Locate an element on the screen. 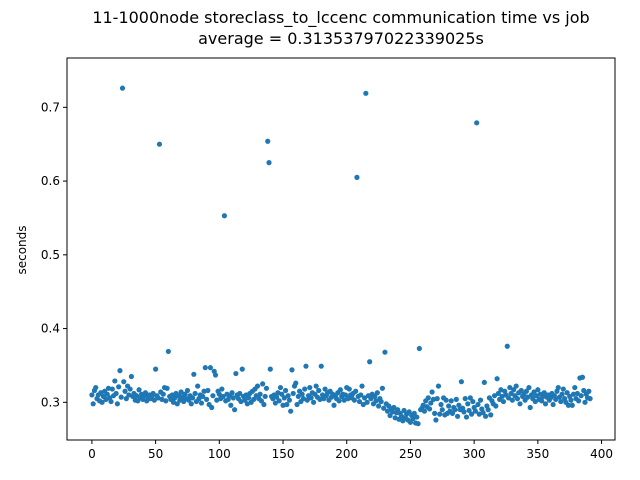 This screenshot has width=640, height=480. x-tick-label: 250 is located at coordinates (410, 454).